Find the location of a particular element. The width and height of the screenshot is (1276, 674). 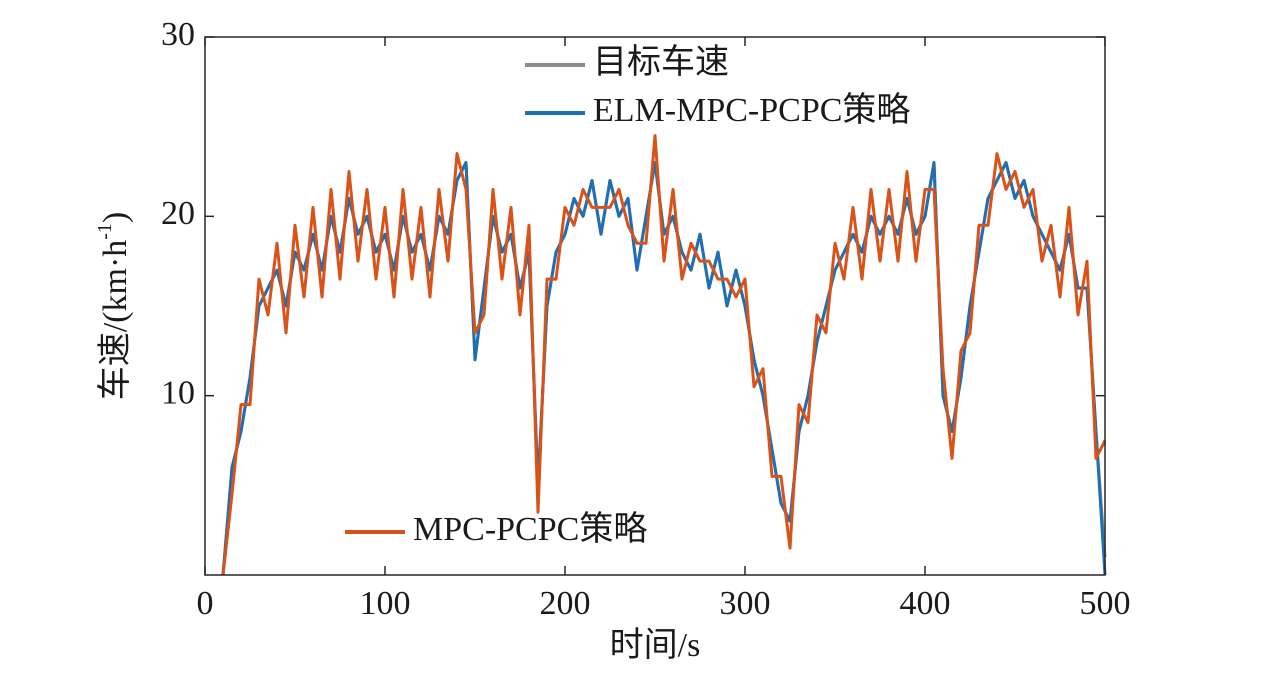

x-tick-label: 300 is located at coordinates (745, 603).